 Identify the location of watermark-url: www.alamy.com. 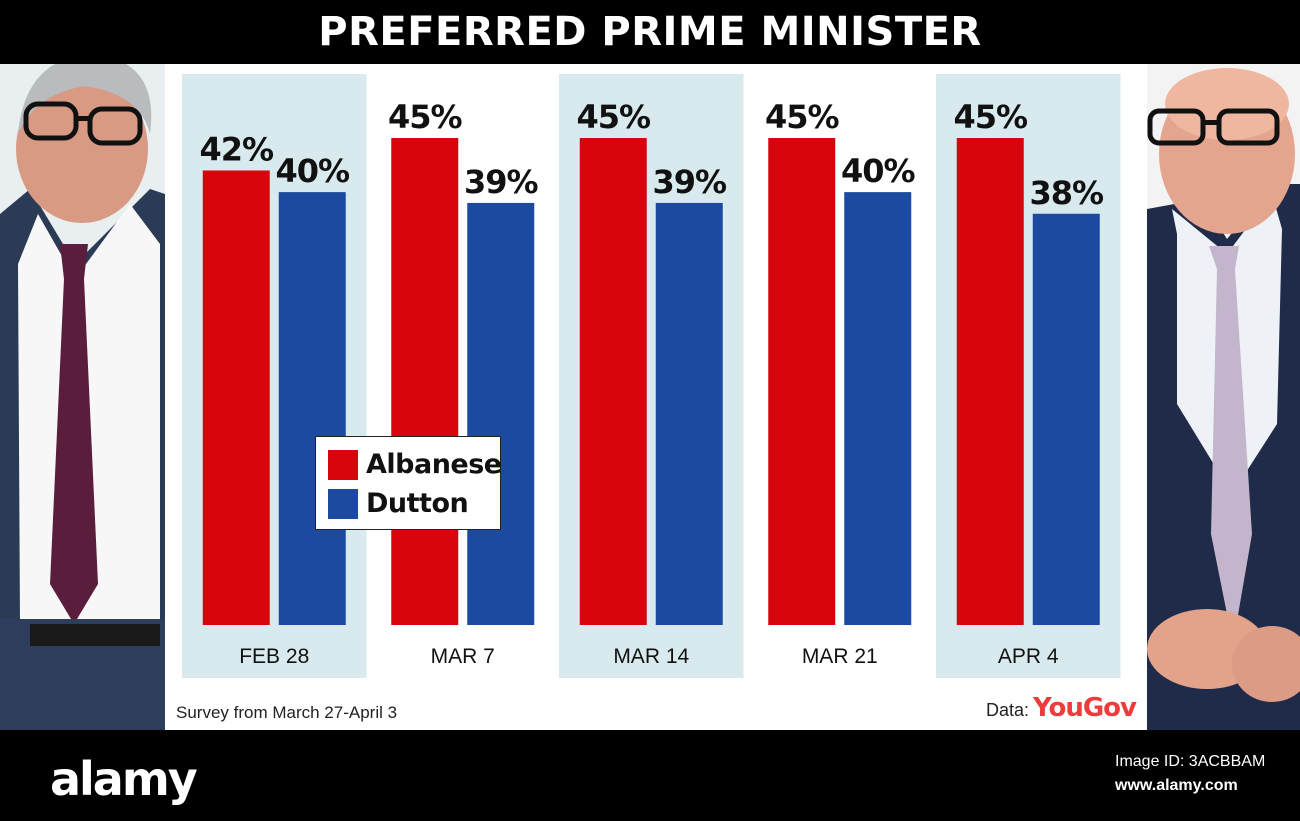
(1176, 785).